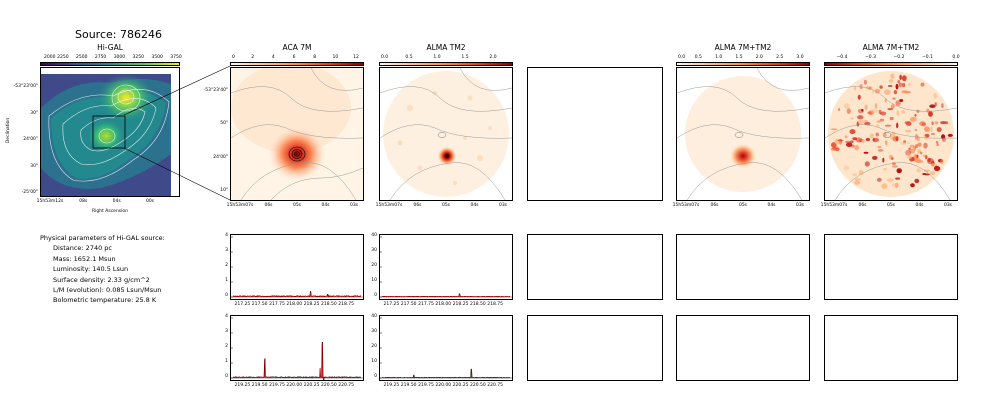 The image size is (1000, 405). I want to click on comb-colorbar, so click(743, 64).